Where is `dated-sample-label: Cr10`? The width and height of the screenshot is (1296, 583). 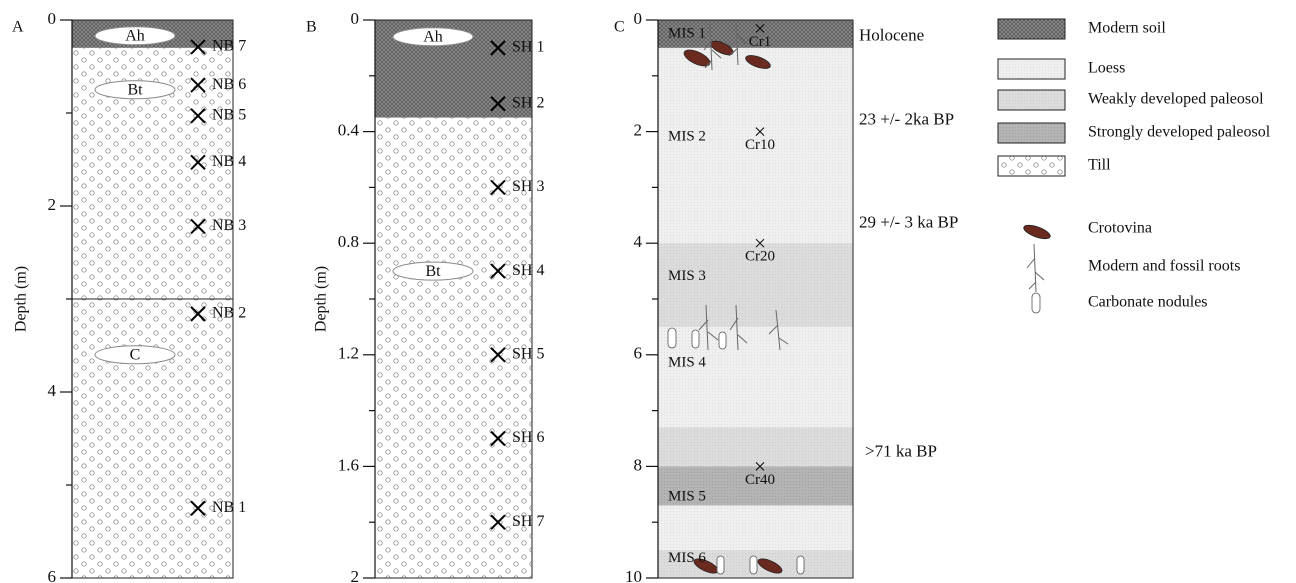
dated-sample-label: Cr10 is located at coordinates (760, 145).